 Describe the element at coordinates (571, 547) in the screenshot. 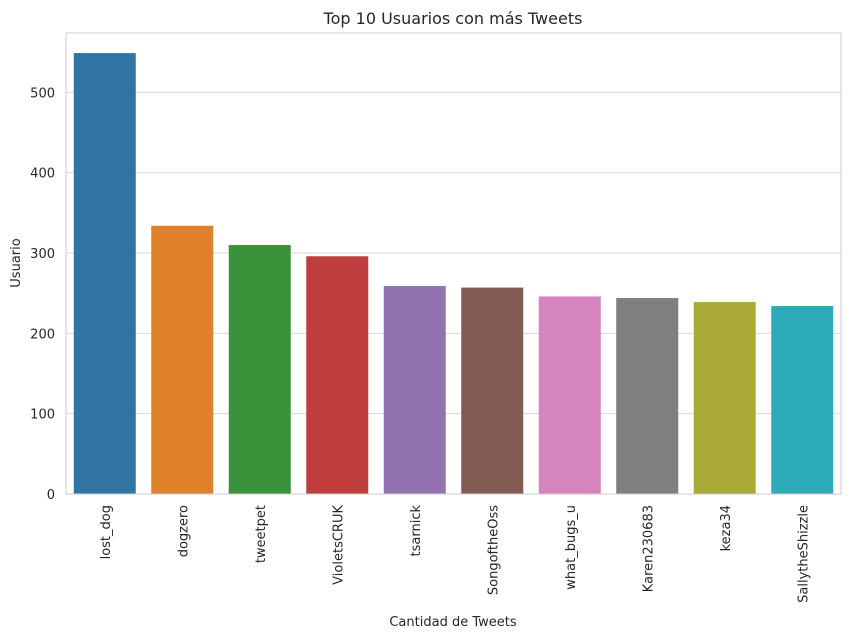

I see `x-tick-label: what_bugs_u` at that location.